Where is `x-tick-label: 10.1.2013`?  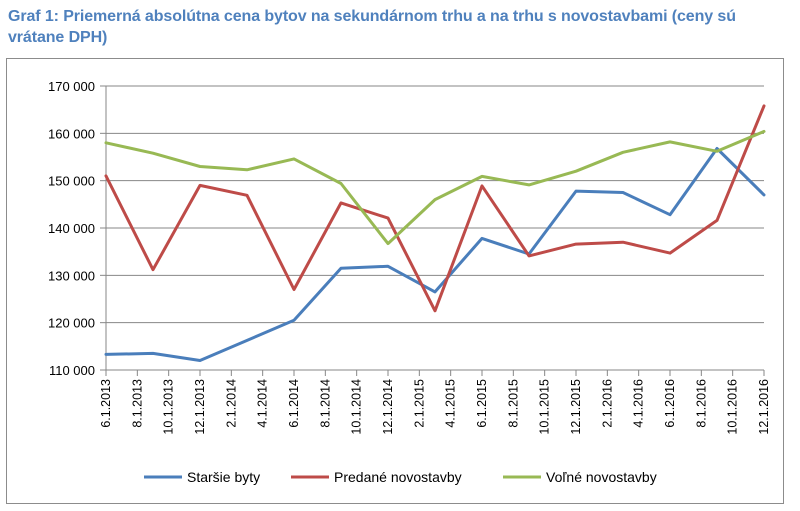 x-tick-label: 10.1.2013 is located at coordinates (169, 407).